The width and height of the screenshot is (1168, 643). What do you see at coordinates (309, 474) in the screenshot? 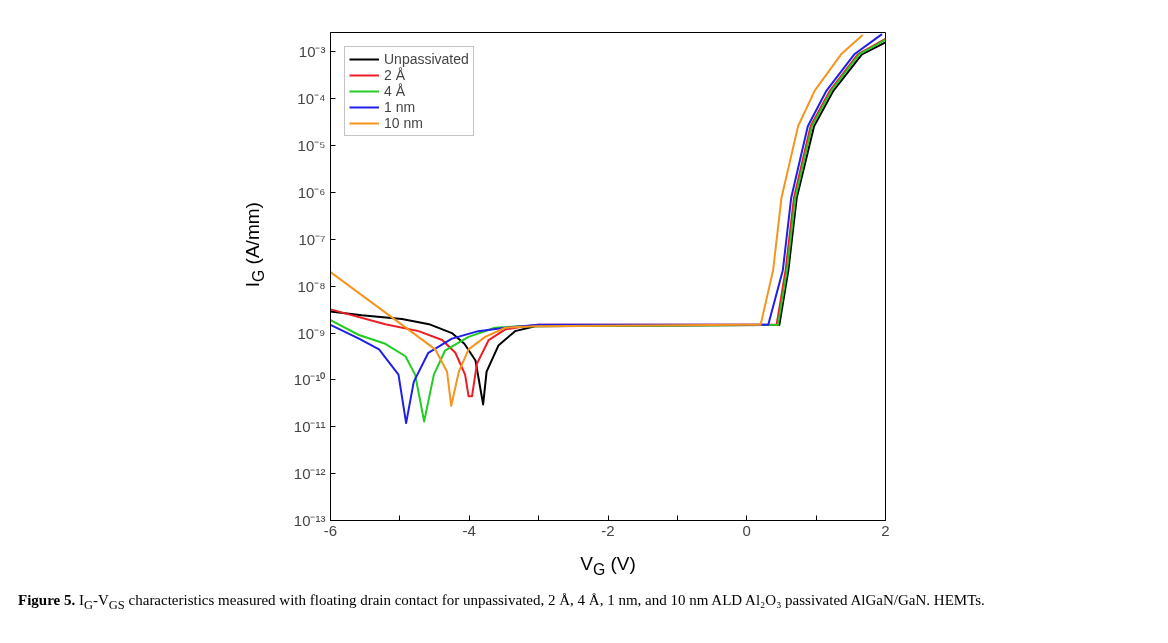
I see `y-tick-label: 10⁻¹²` at bounding box center [309, 474].